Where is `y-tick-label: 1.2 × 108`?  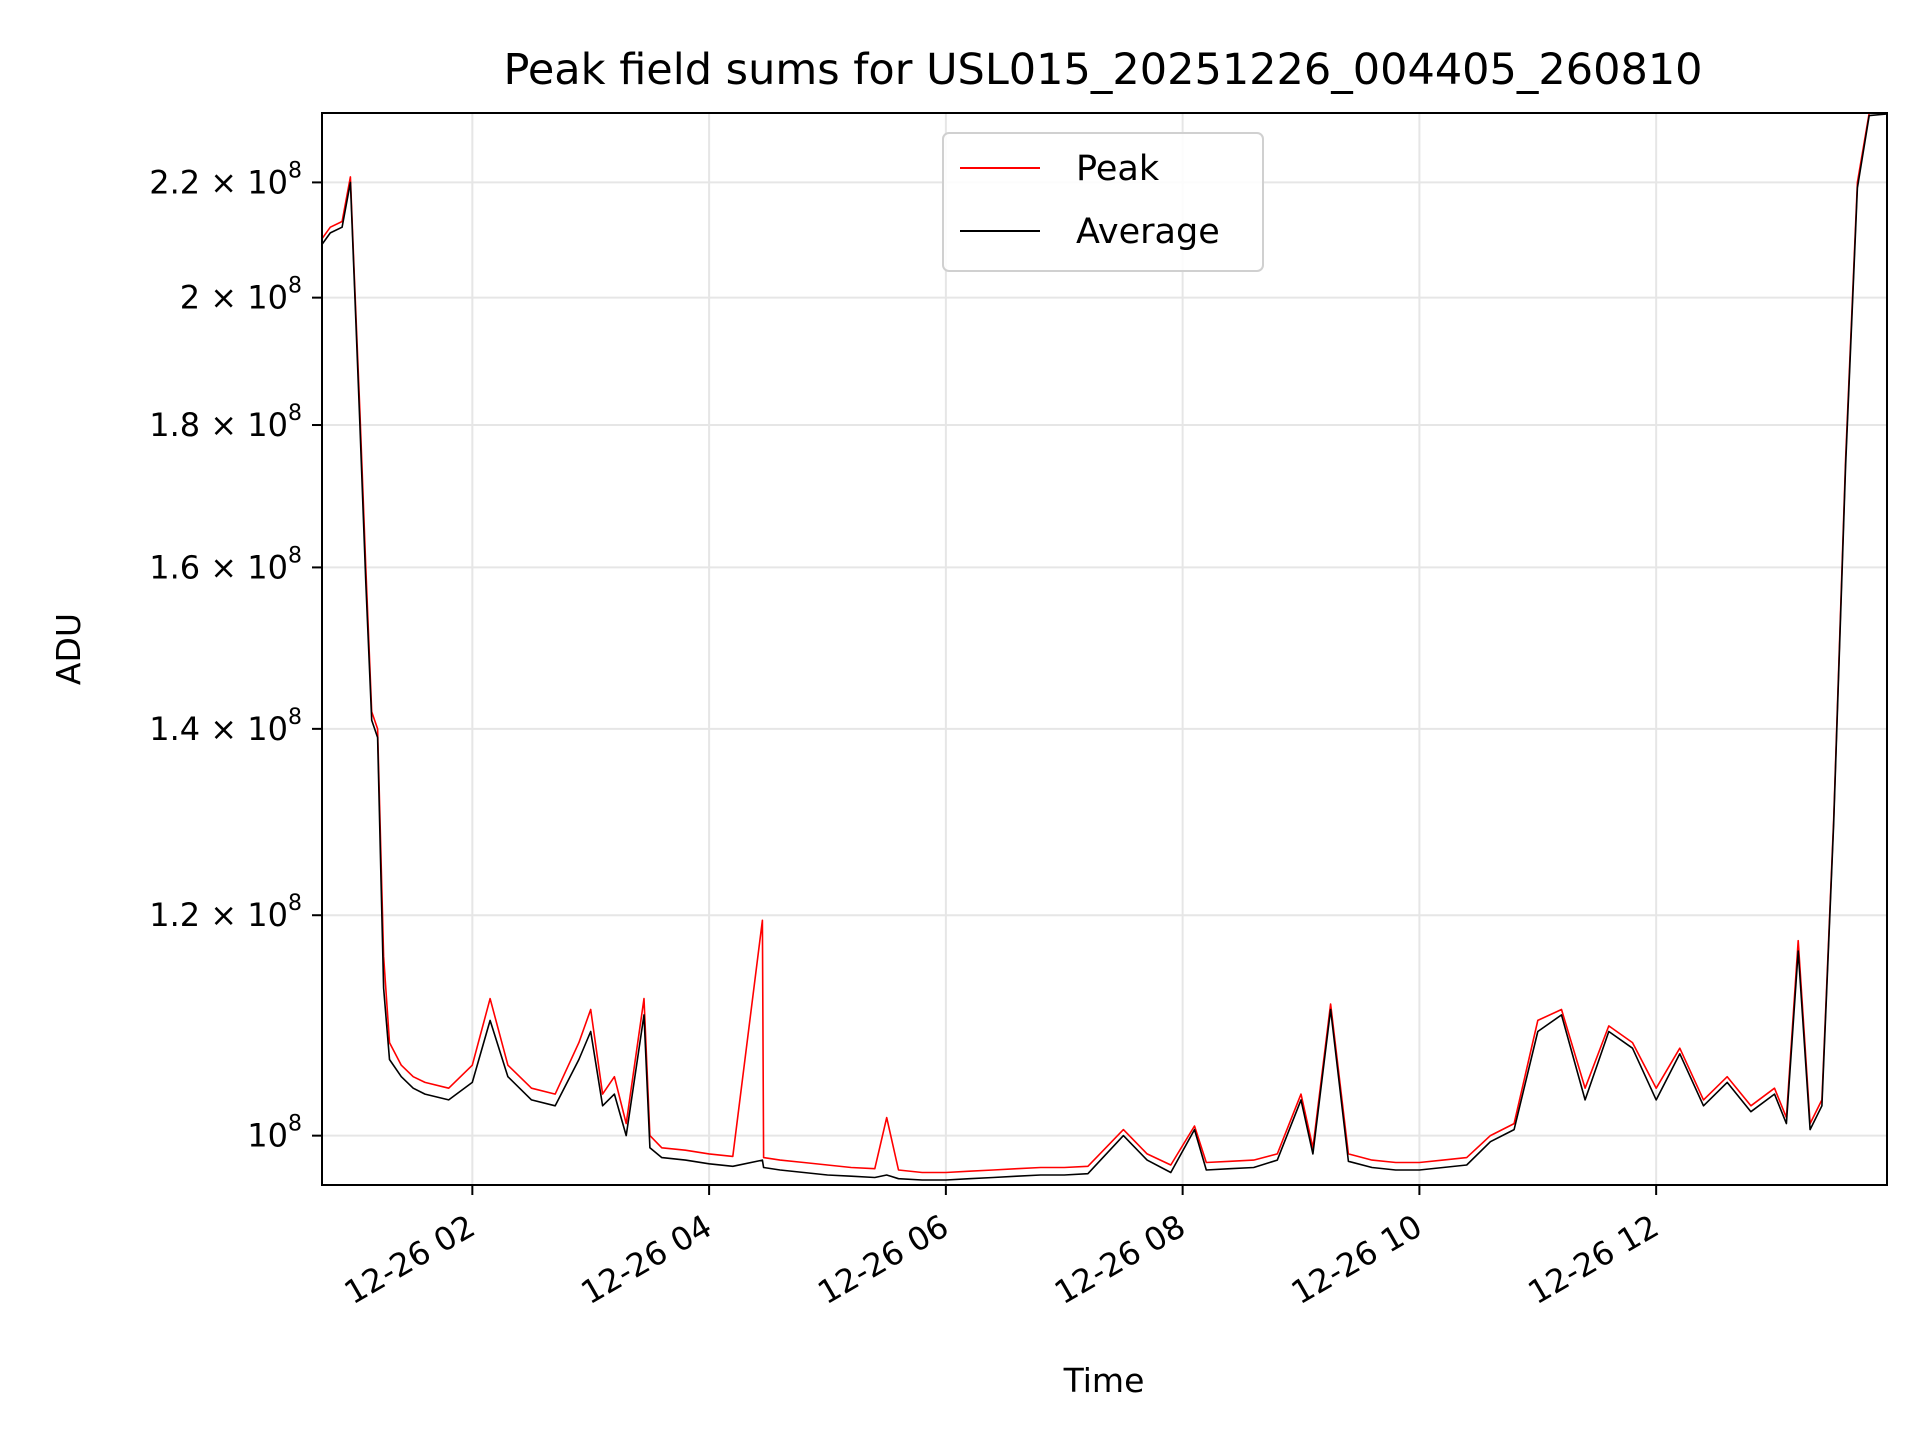 y-tick-label: 1.2 × 108 is located at coordinates (225, 912).